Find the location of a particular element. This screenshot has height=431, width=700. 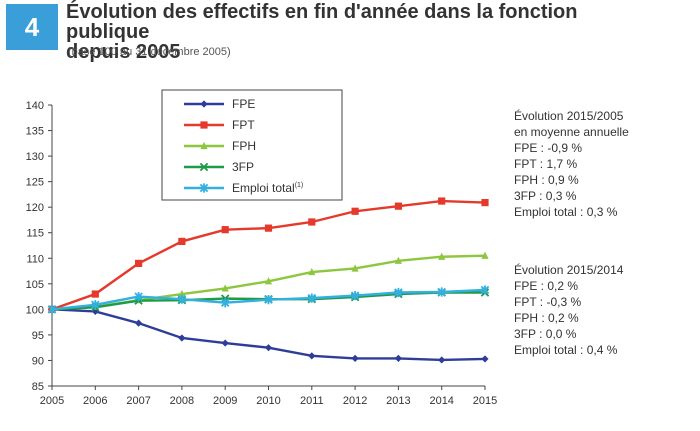

x-tick-label: 2011 is located at coordinates (312, 401).